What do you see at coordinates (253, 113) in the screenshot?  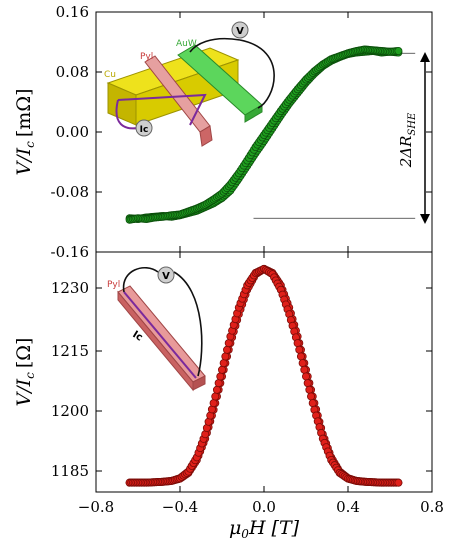 I see `auw-bar-end` at bounding box center [253, 113].